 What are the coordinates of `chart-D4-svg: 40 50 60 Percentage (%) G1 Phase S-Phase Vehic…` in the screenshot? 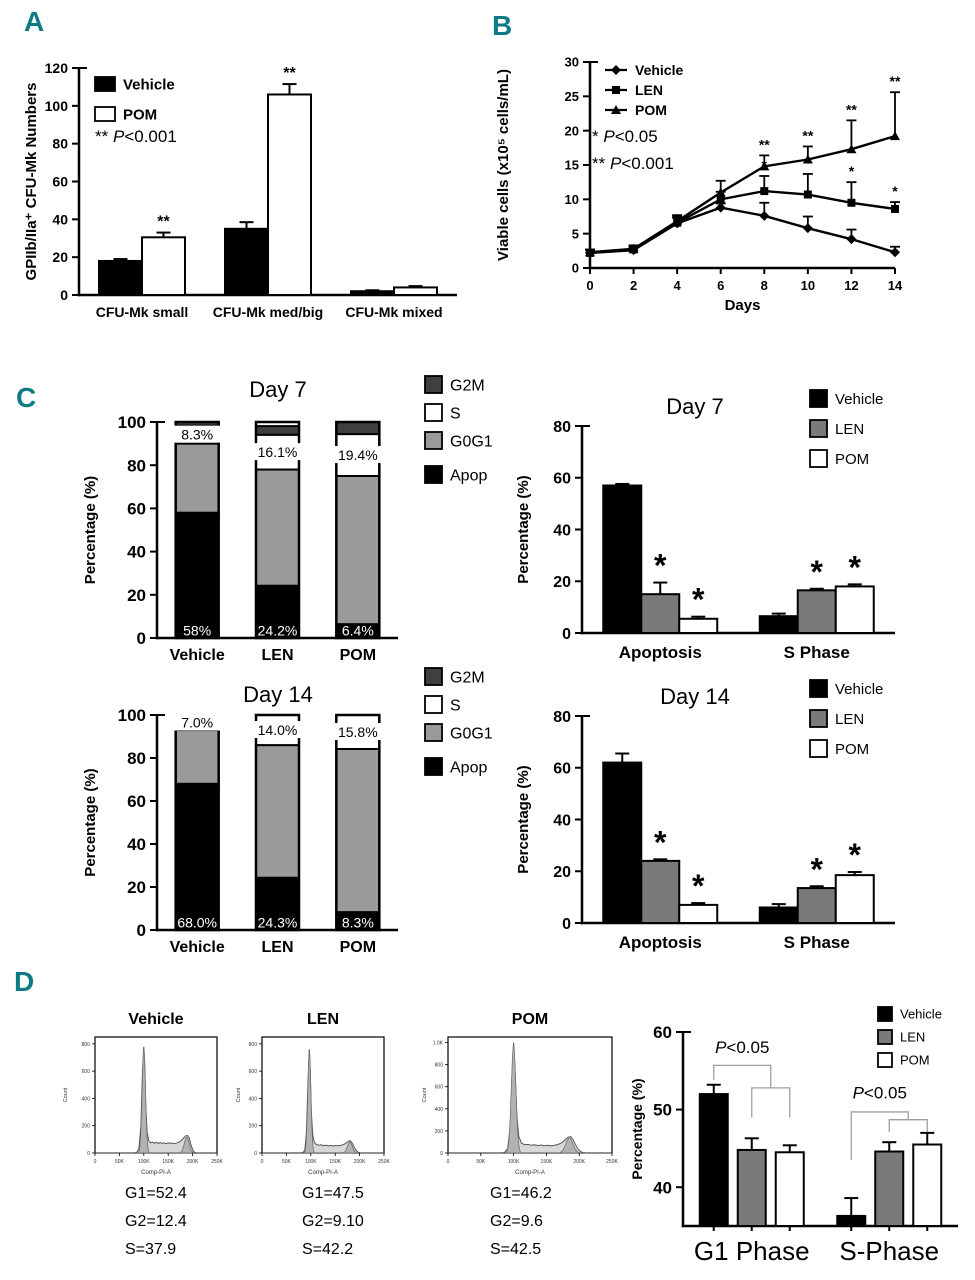 It's located at (793, 1136).